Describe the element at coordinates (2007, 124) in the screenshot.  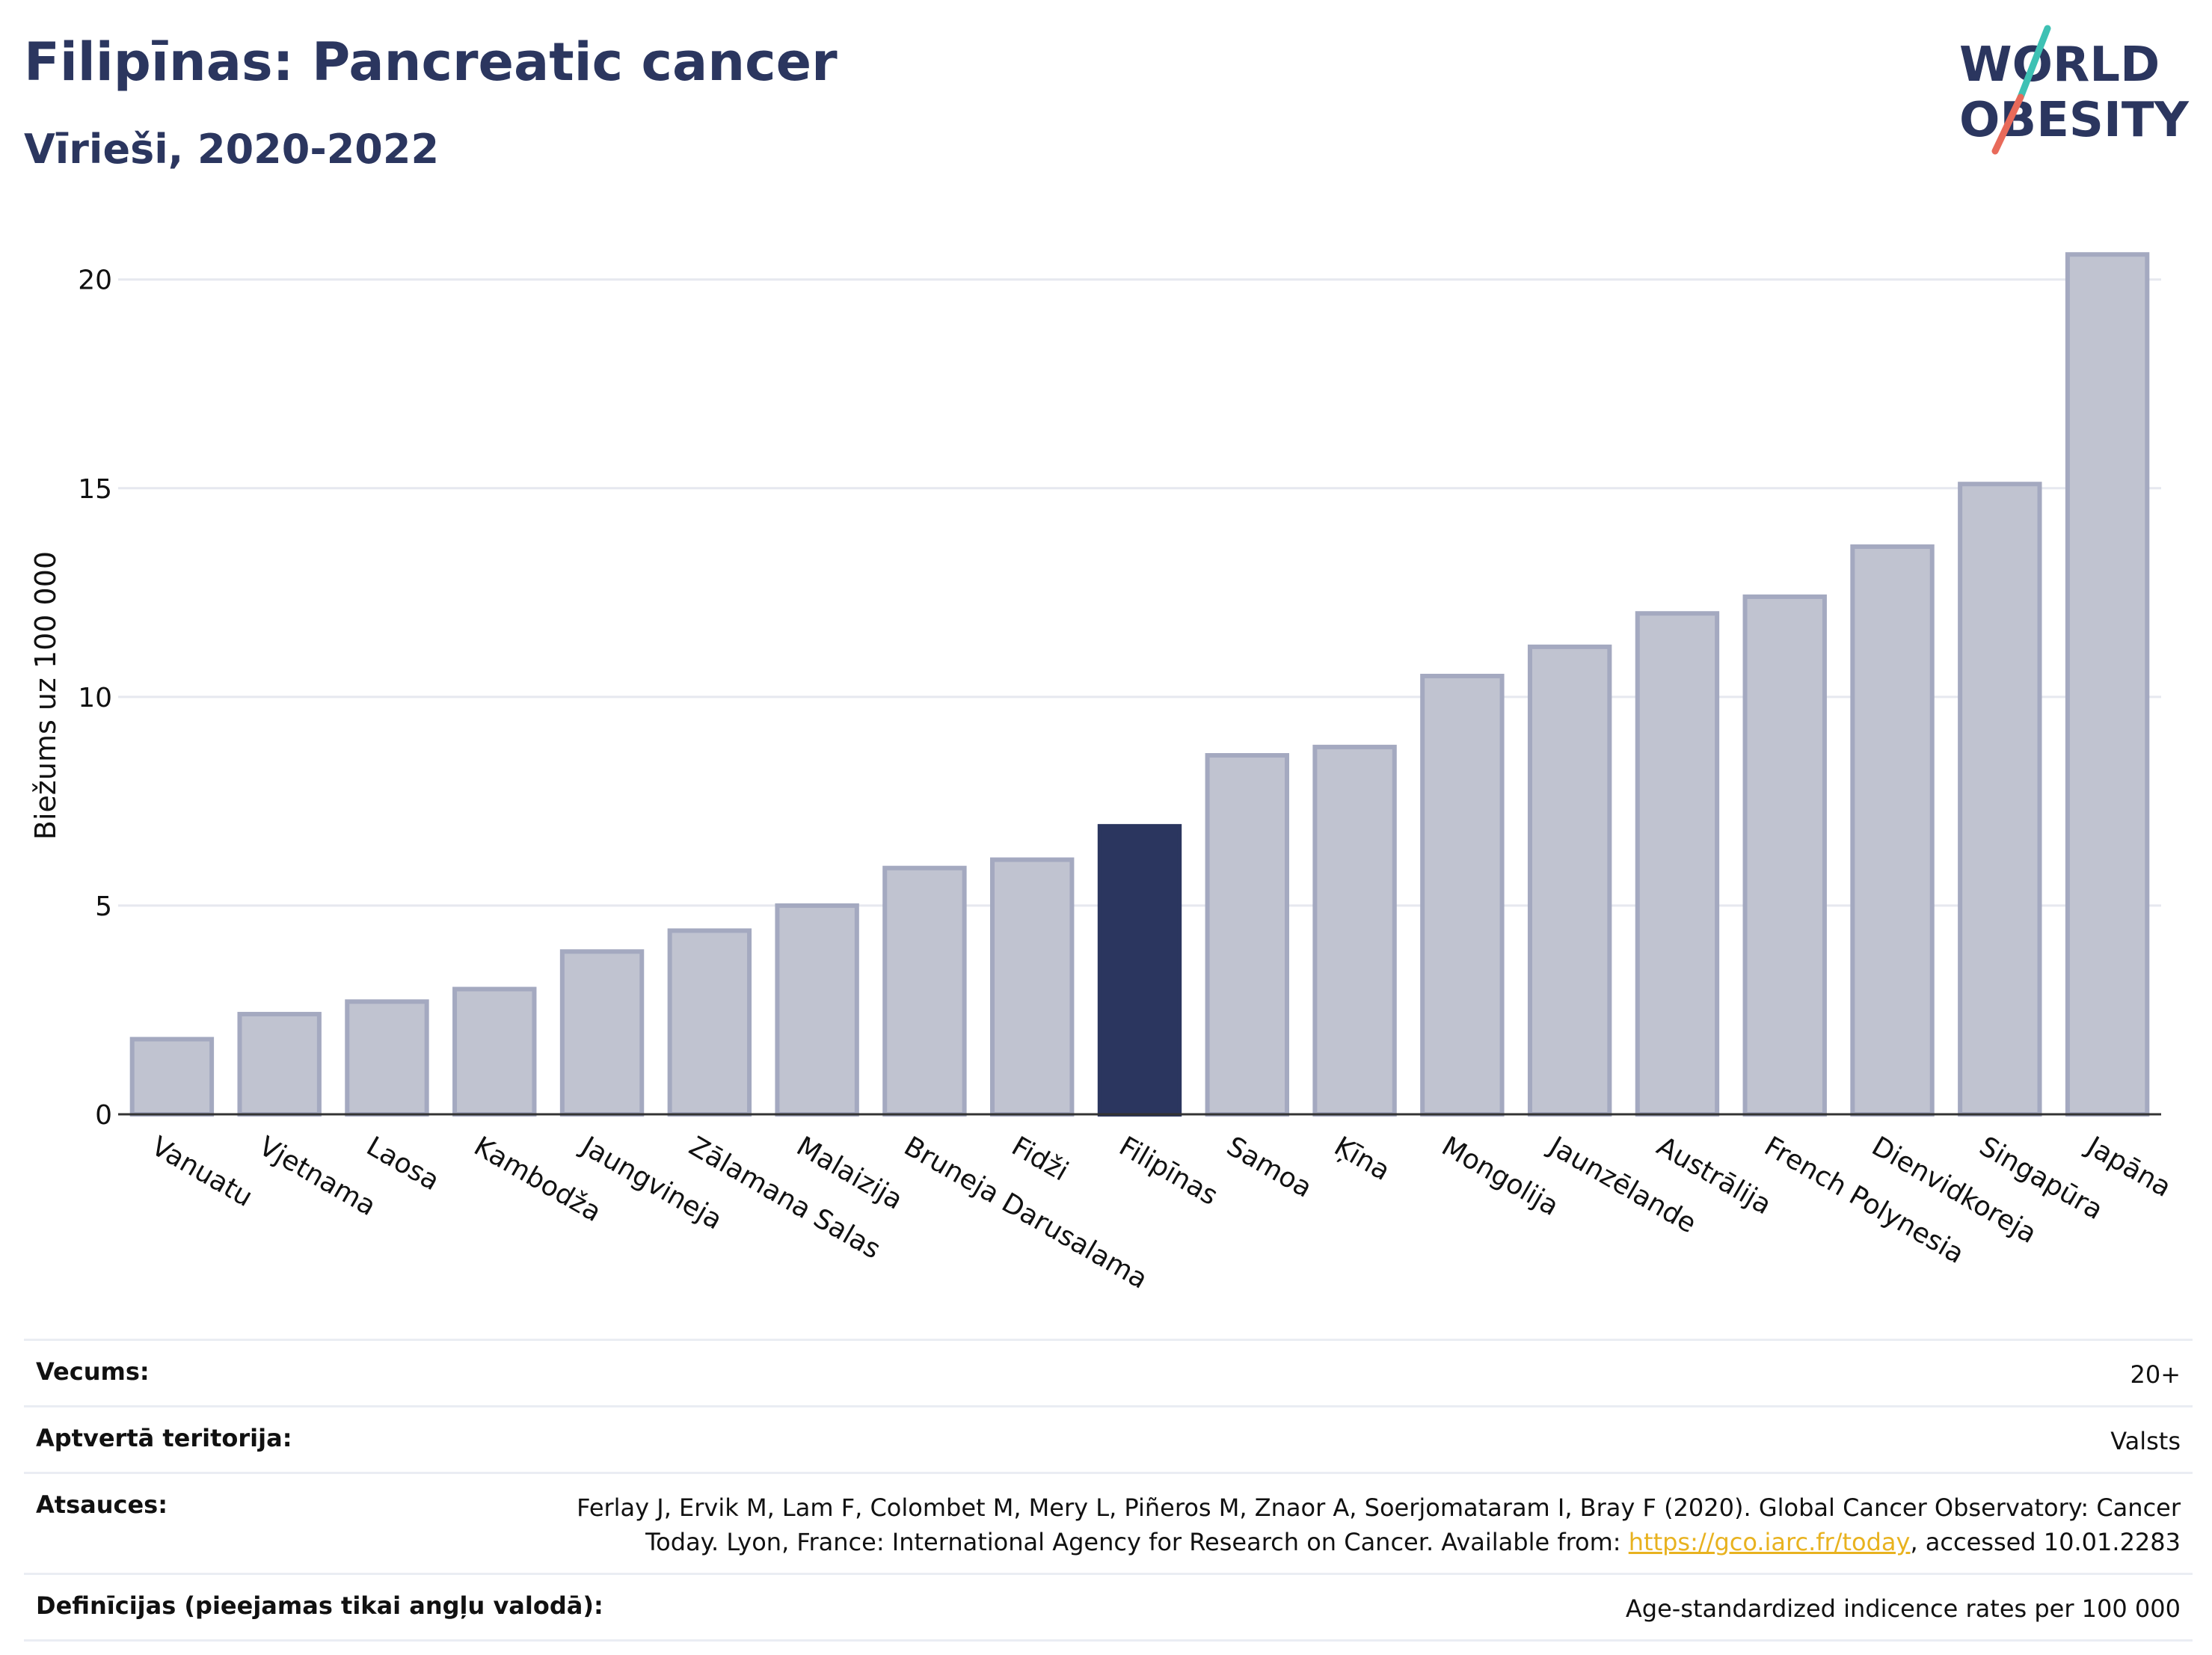
I see `logo-slash-bottom` at that location.